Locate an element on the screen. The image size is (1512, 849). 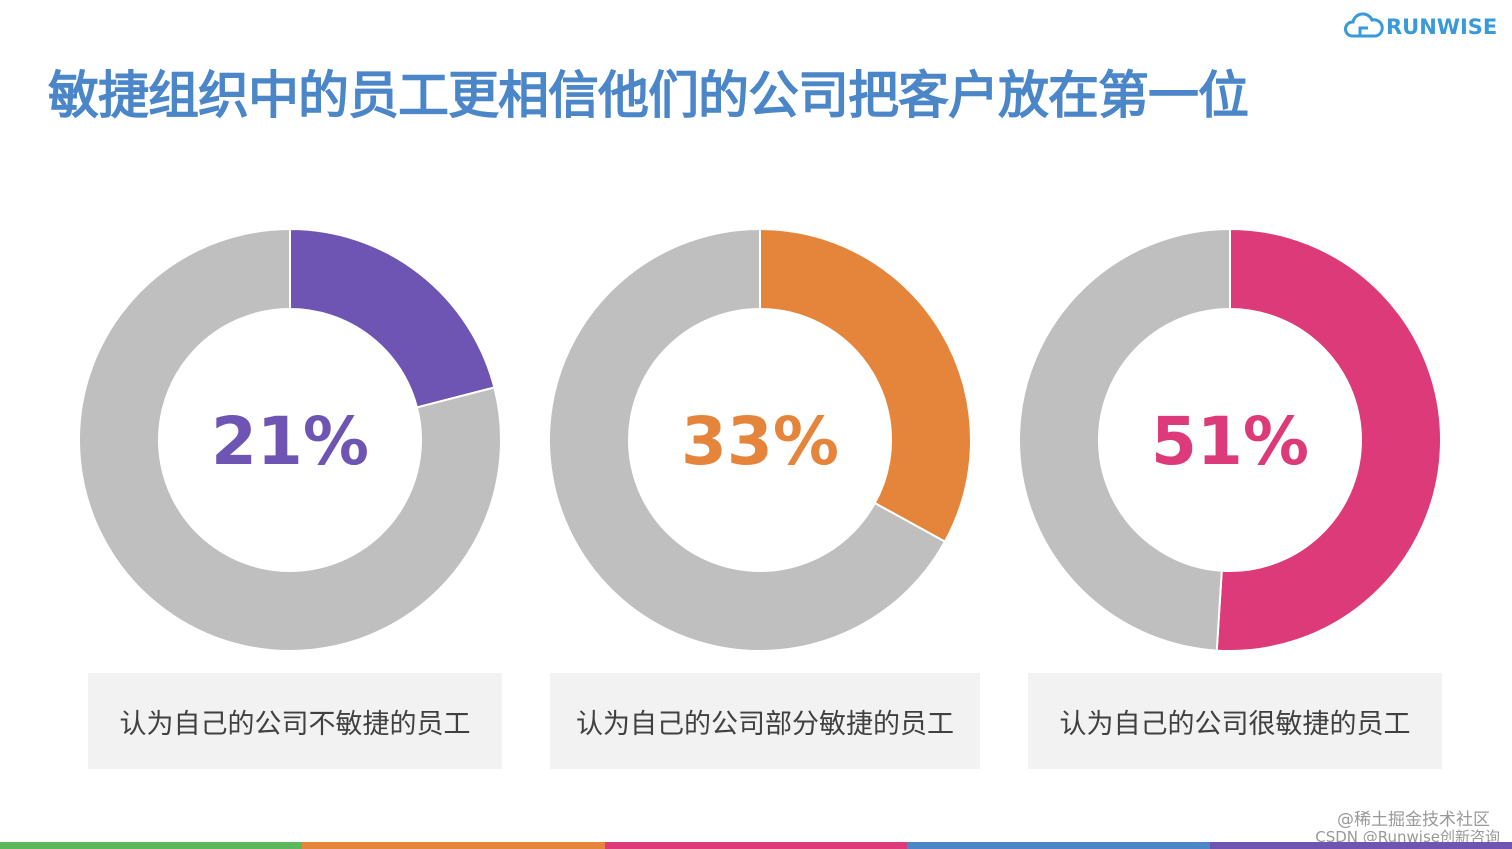
caption-box-2: 认为自己的公司部分敏捷的员工 is located at coordinates (765, 721).